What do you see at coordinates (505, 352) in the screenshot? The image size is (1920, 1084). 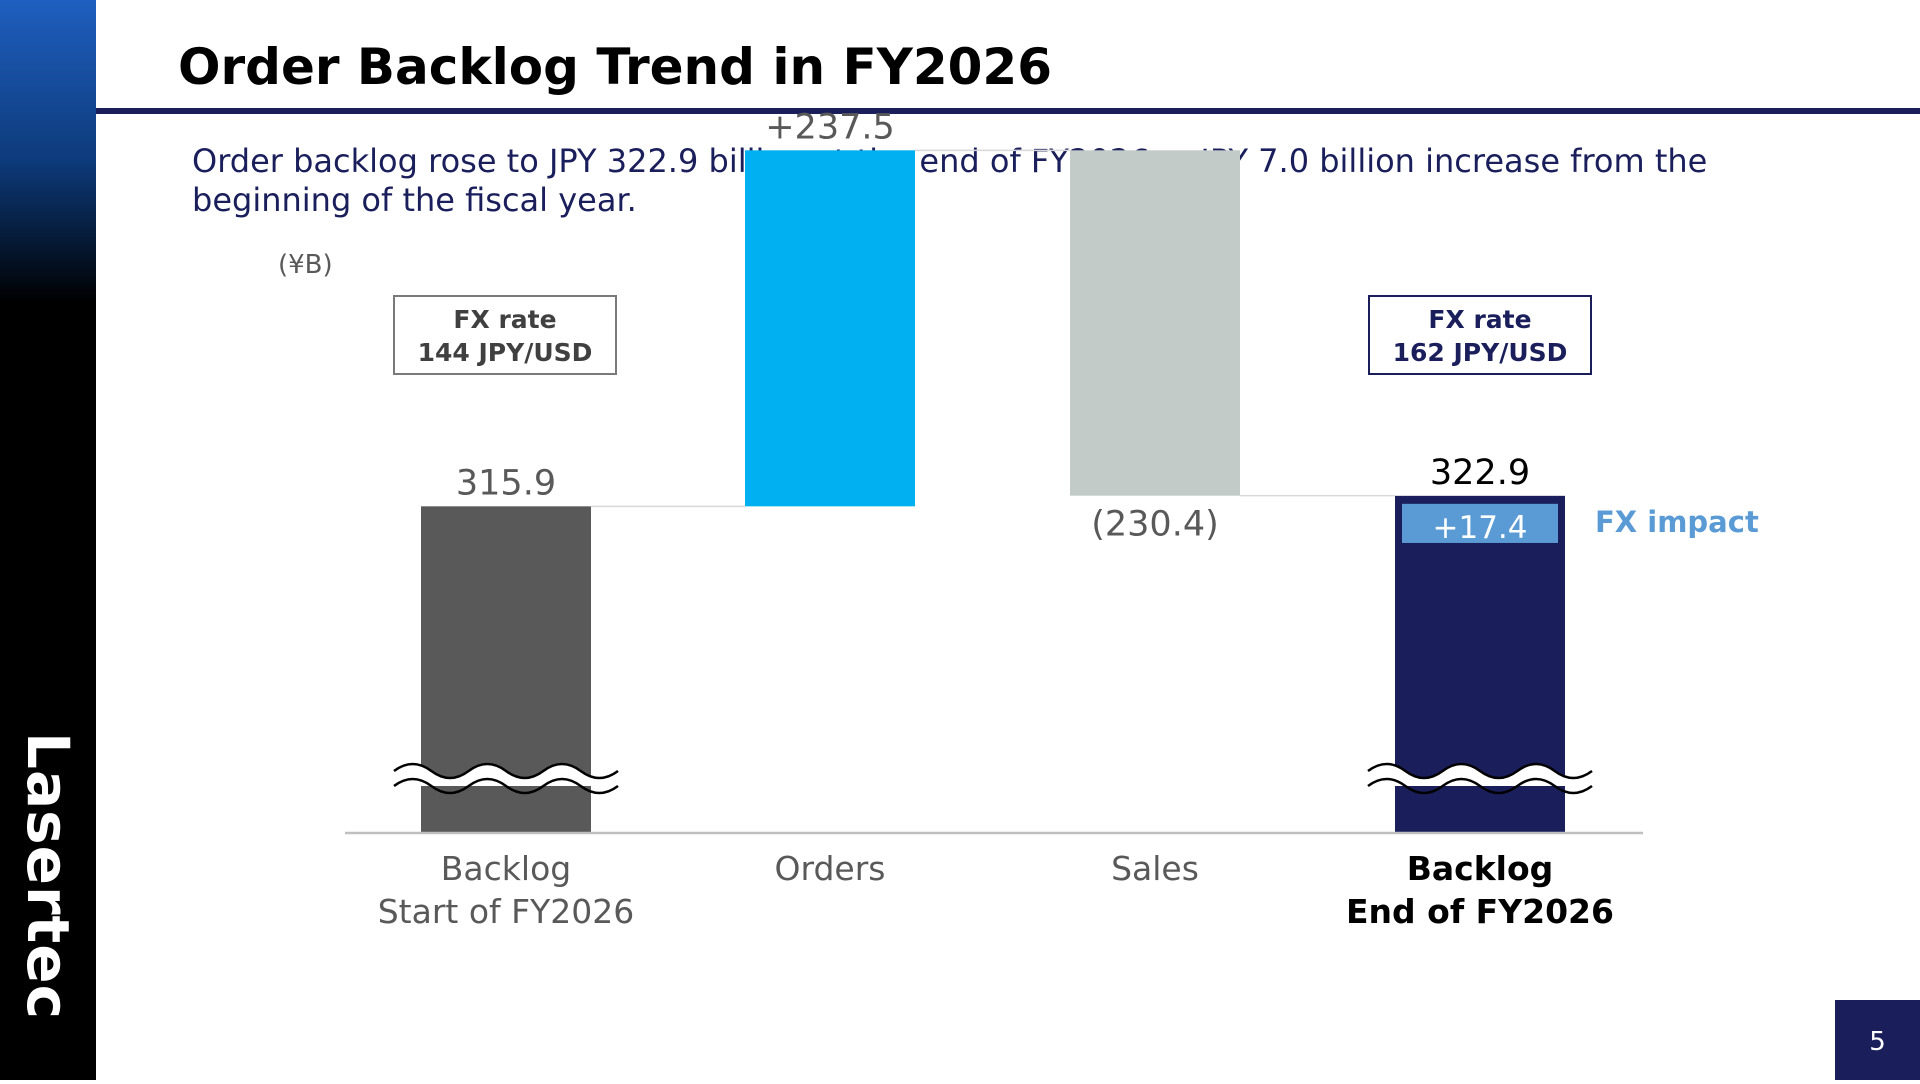 I see `fx-rate-start-value: 144 JPY/USD` at bounding box center [505, 352].